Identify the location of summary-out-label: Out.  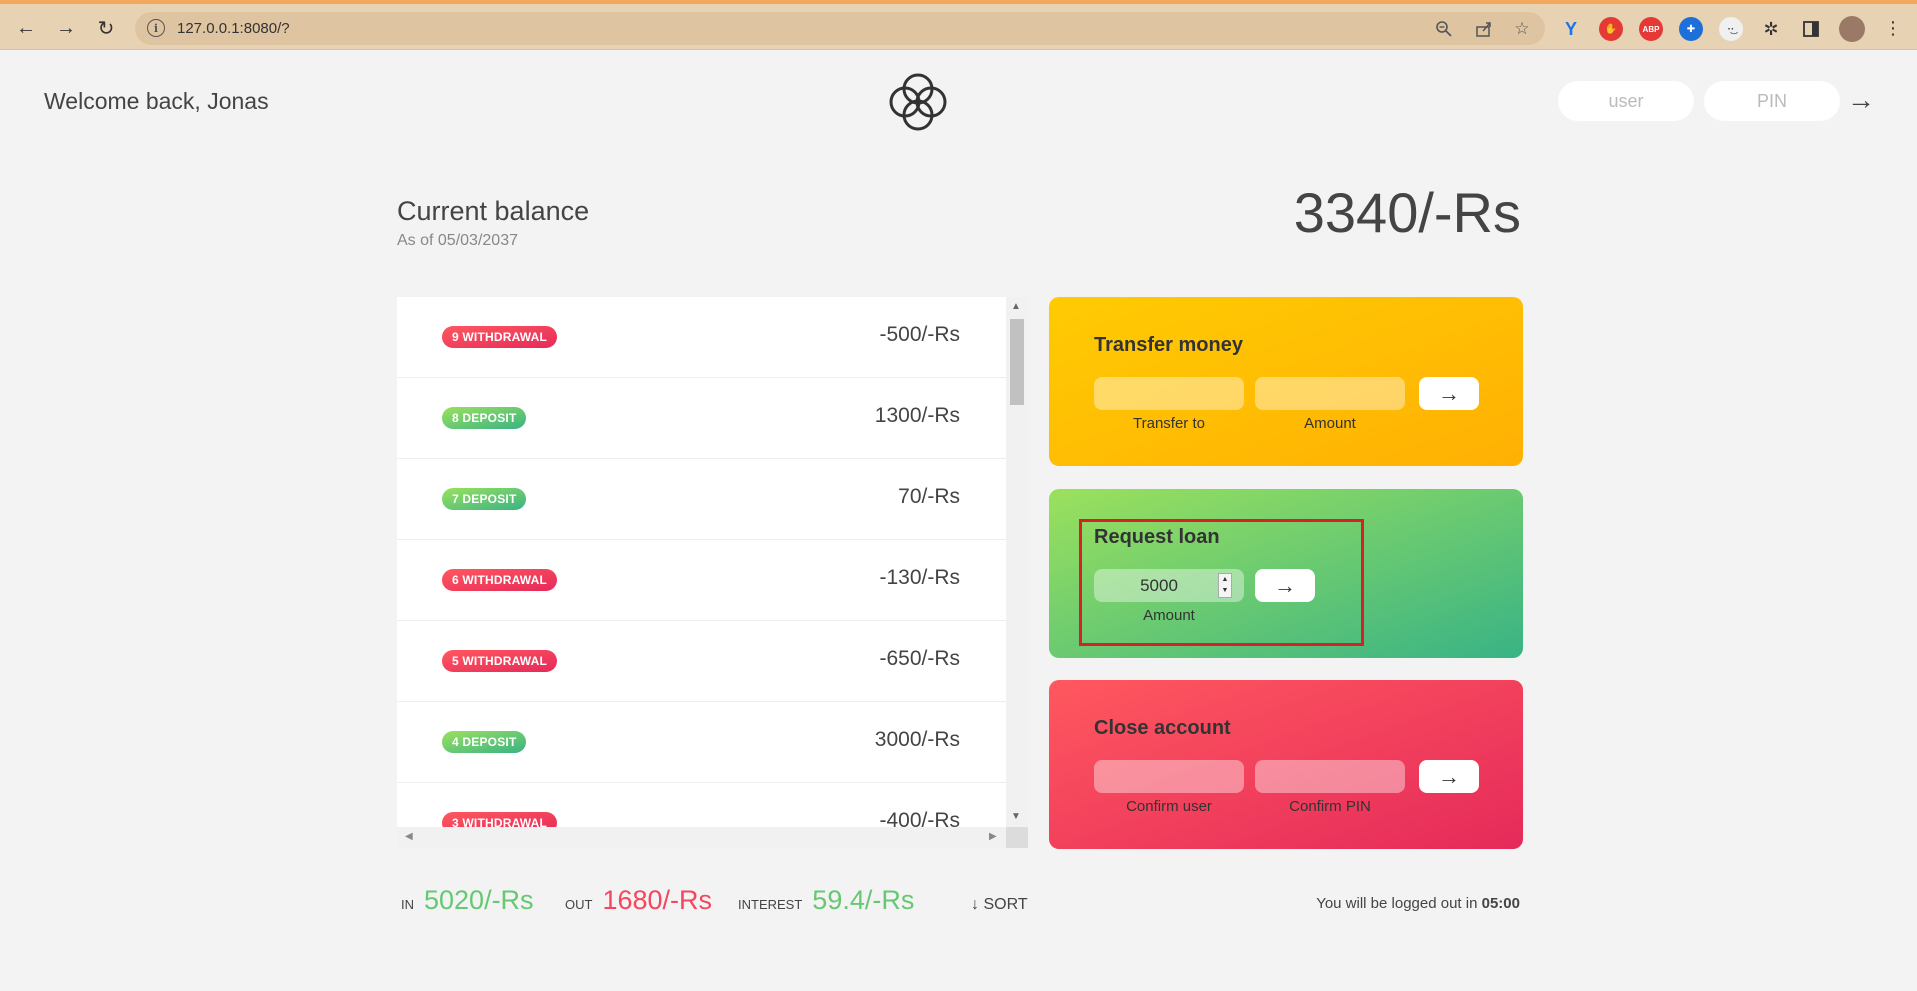
(579, 904).